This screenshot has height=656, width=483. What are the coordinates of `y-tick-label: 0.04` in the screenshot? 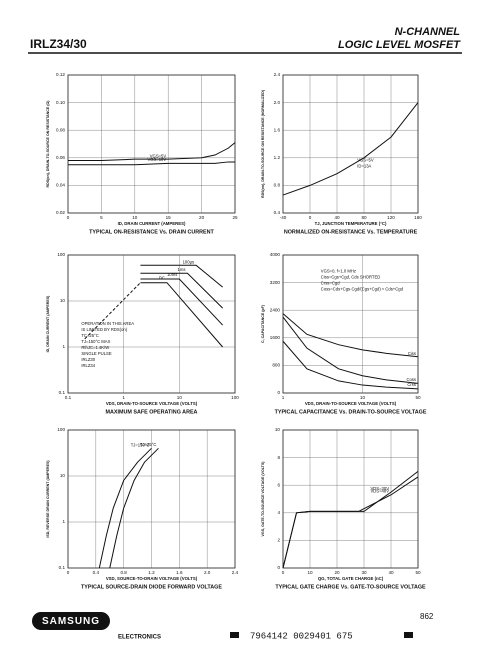 It's located at (60, 185).